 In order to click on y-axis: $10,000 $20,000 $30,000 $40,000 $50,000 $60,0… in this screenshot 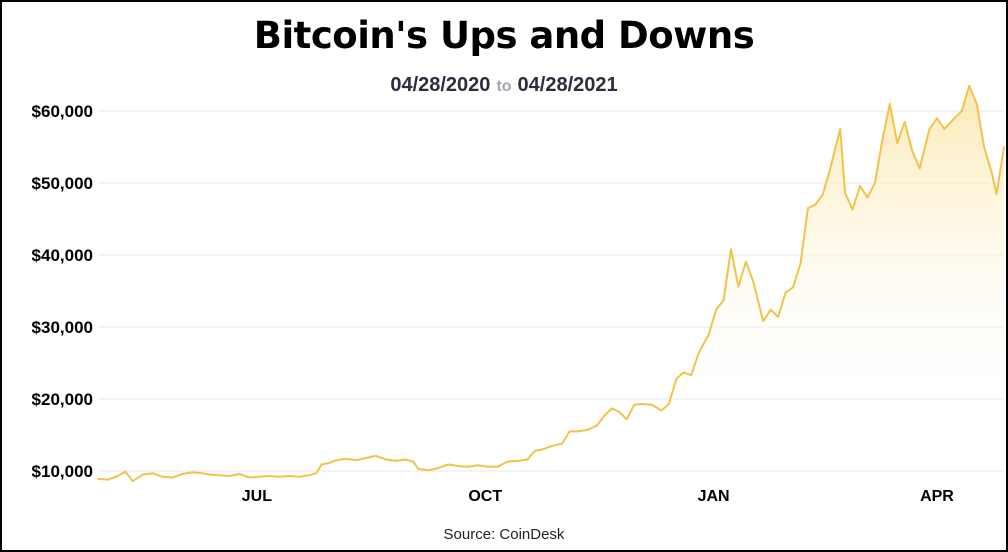, I will do `click(62, 291)`.